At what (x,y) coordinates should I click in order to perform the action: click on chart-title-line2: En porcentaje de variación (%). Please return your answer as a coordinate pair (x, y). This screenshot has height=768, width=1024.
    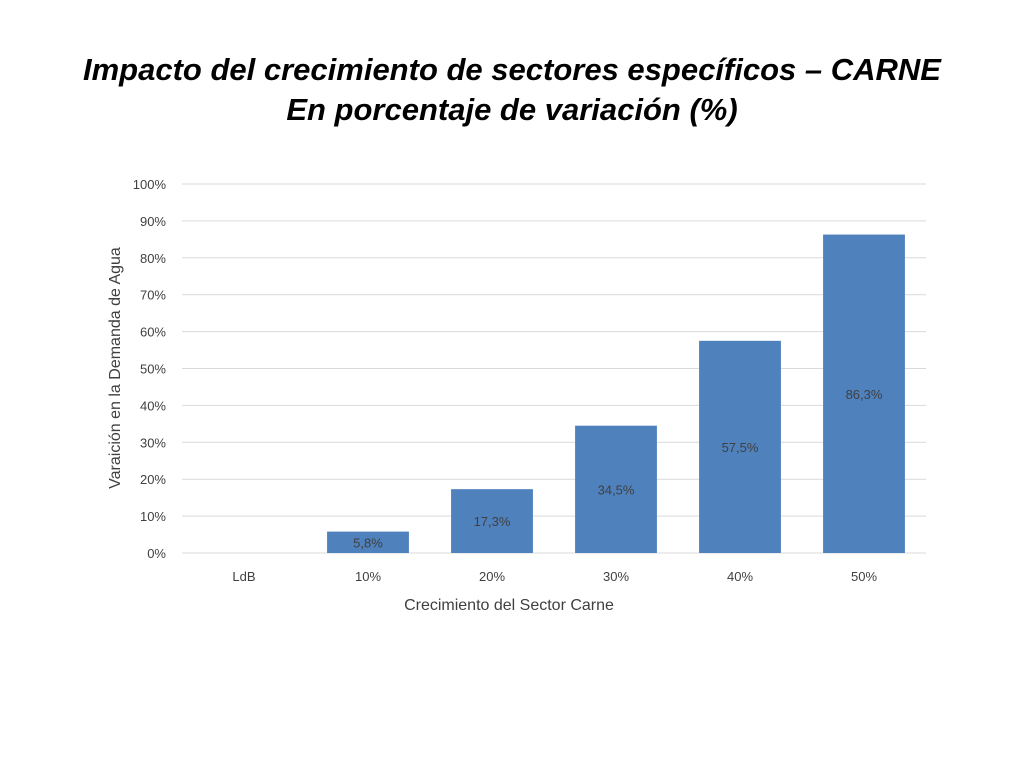
    Looking at the image, I should click on (512, 109).